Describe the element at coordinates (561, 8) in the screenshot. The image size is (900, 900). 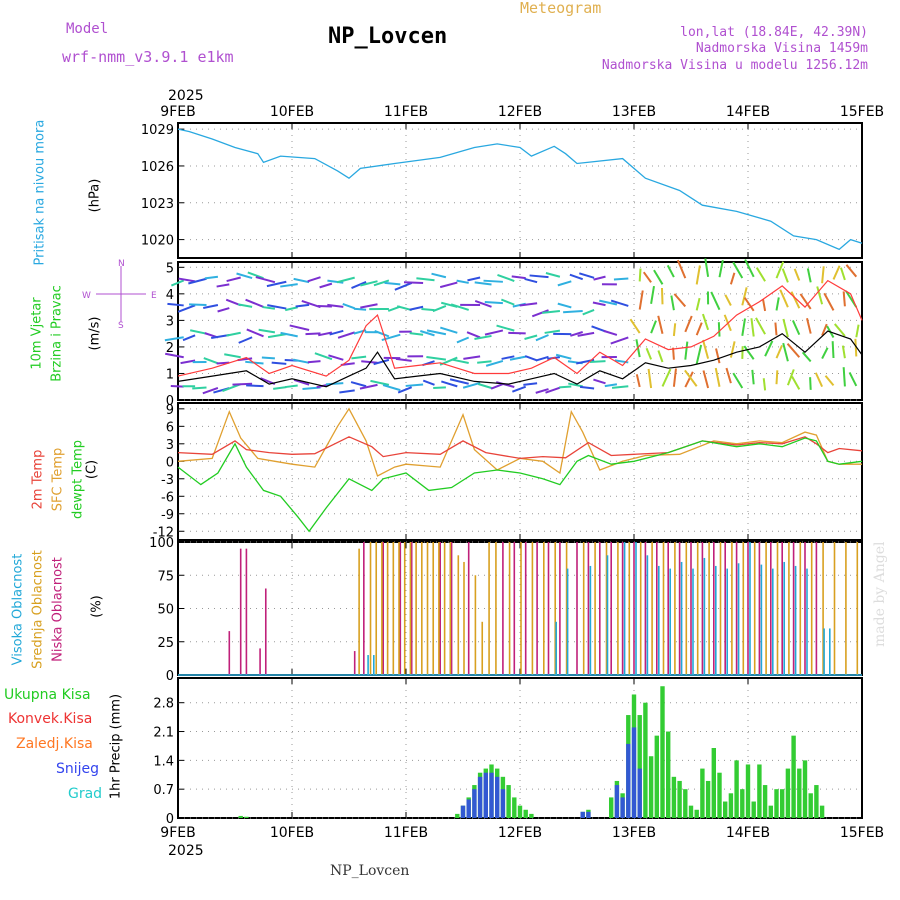
I see `product-title: Meteogram` at that location.